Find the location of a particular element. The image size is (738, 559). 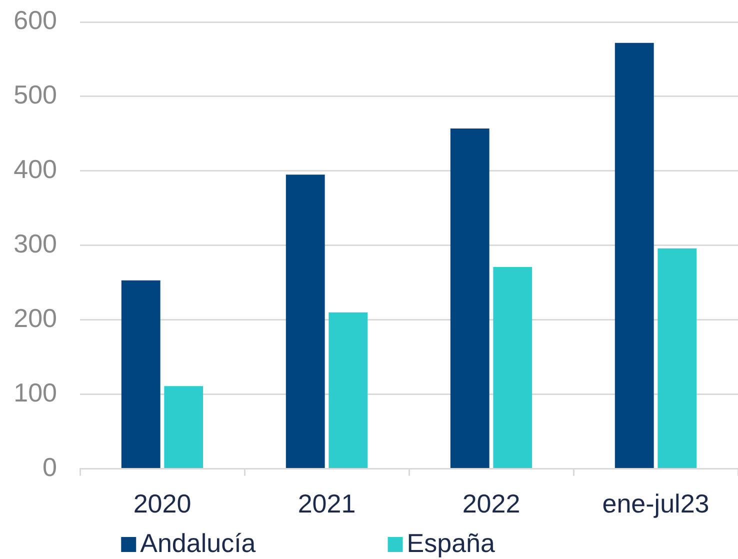

x-tick-label: 2020 is located at coordinates (162, 503).